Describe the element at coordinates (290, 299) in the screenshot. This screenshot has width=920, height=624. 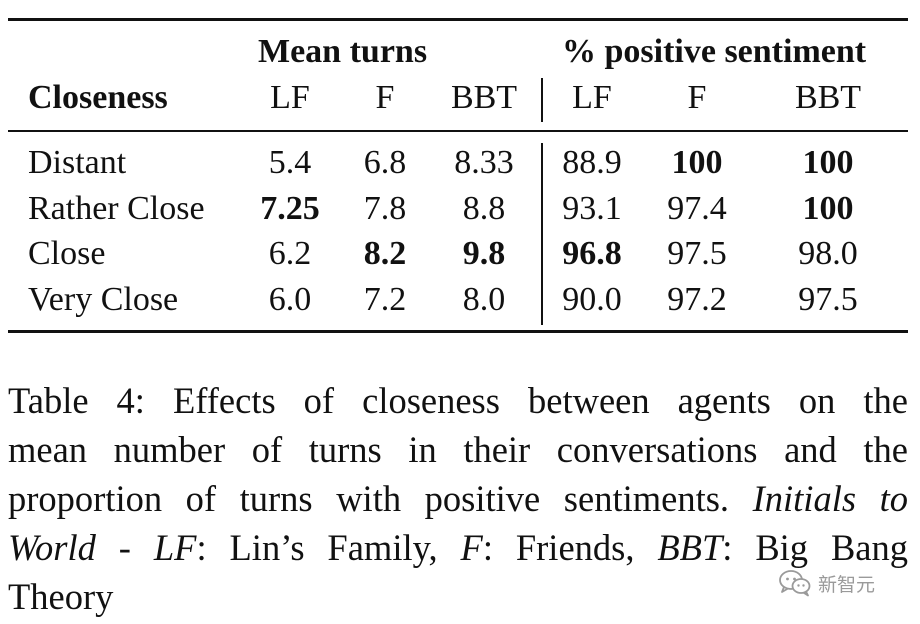
I see `table-cell: 6.0` at that location.